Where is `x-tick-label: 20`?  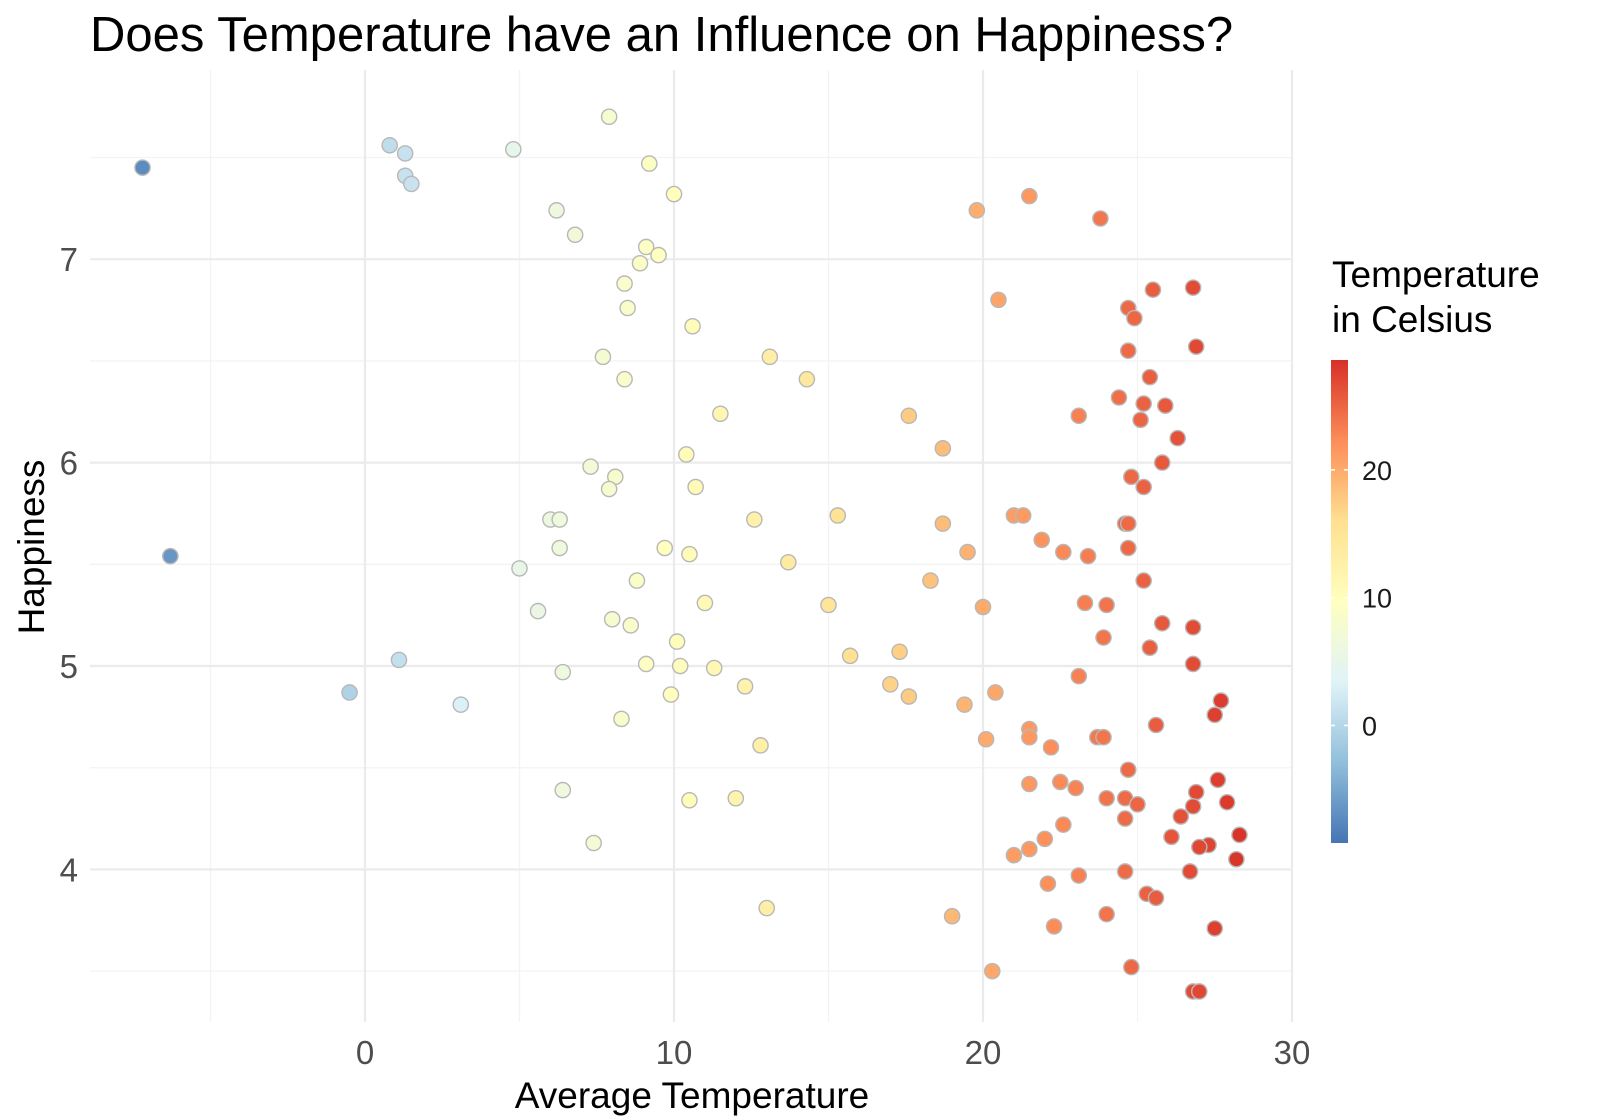
x-tick-label: 20 is located at coordinates (983, 1052).